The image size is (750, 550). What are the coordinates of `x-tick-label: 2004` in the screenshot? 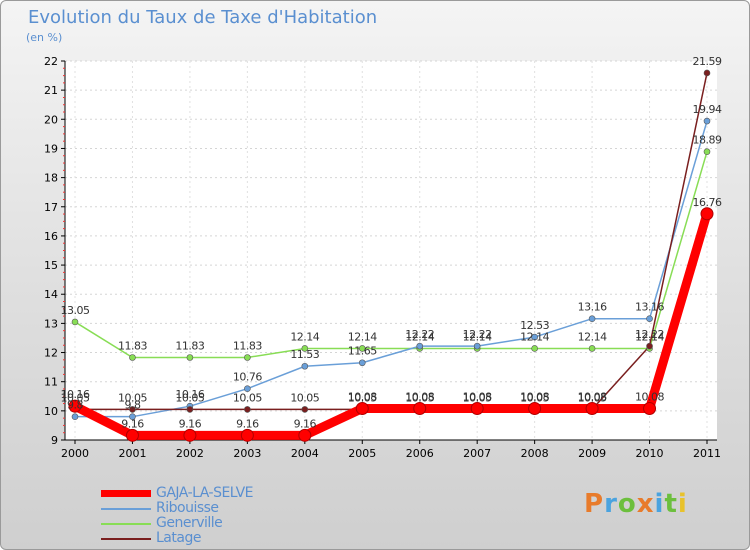 It's located at (305, 453).